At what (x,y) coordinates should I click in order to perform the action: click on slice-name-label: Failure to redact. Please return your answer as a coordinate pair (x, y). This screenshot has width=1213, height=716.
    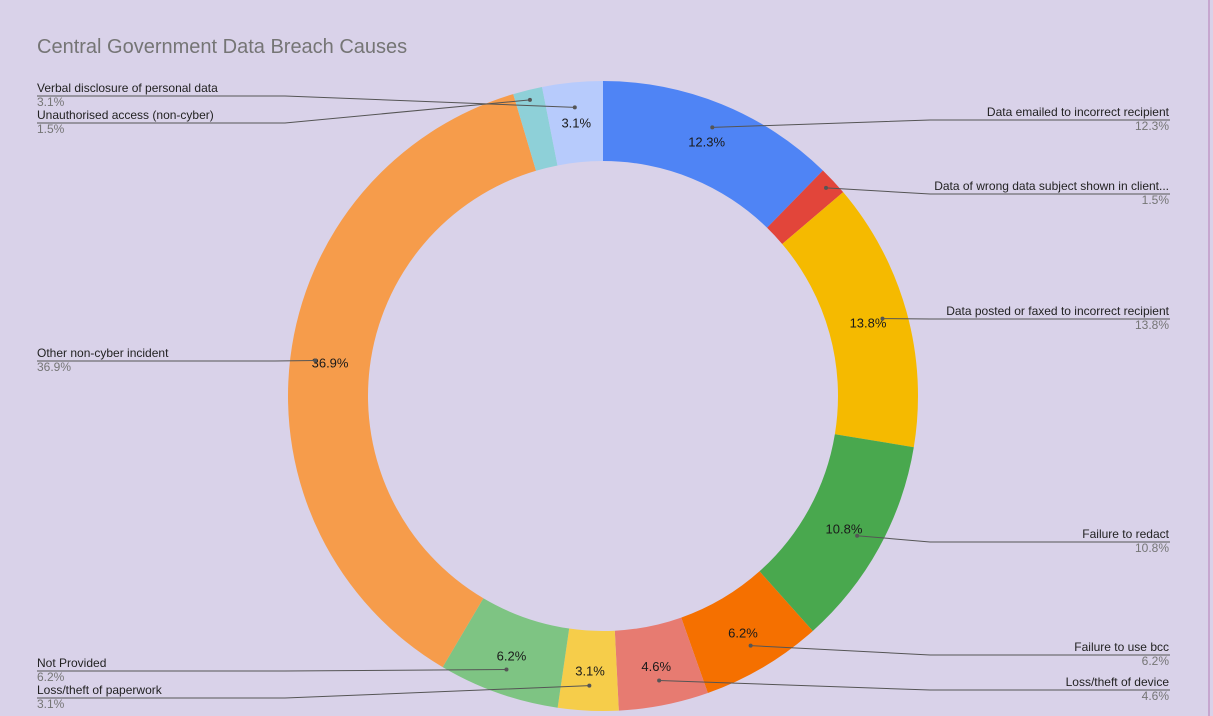
    Looking at the image, I should click on (1125, 534).